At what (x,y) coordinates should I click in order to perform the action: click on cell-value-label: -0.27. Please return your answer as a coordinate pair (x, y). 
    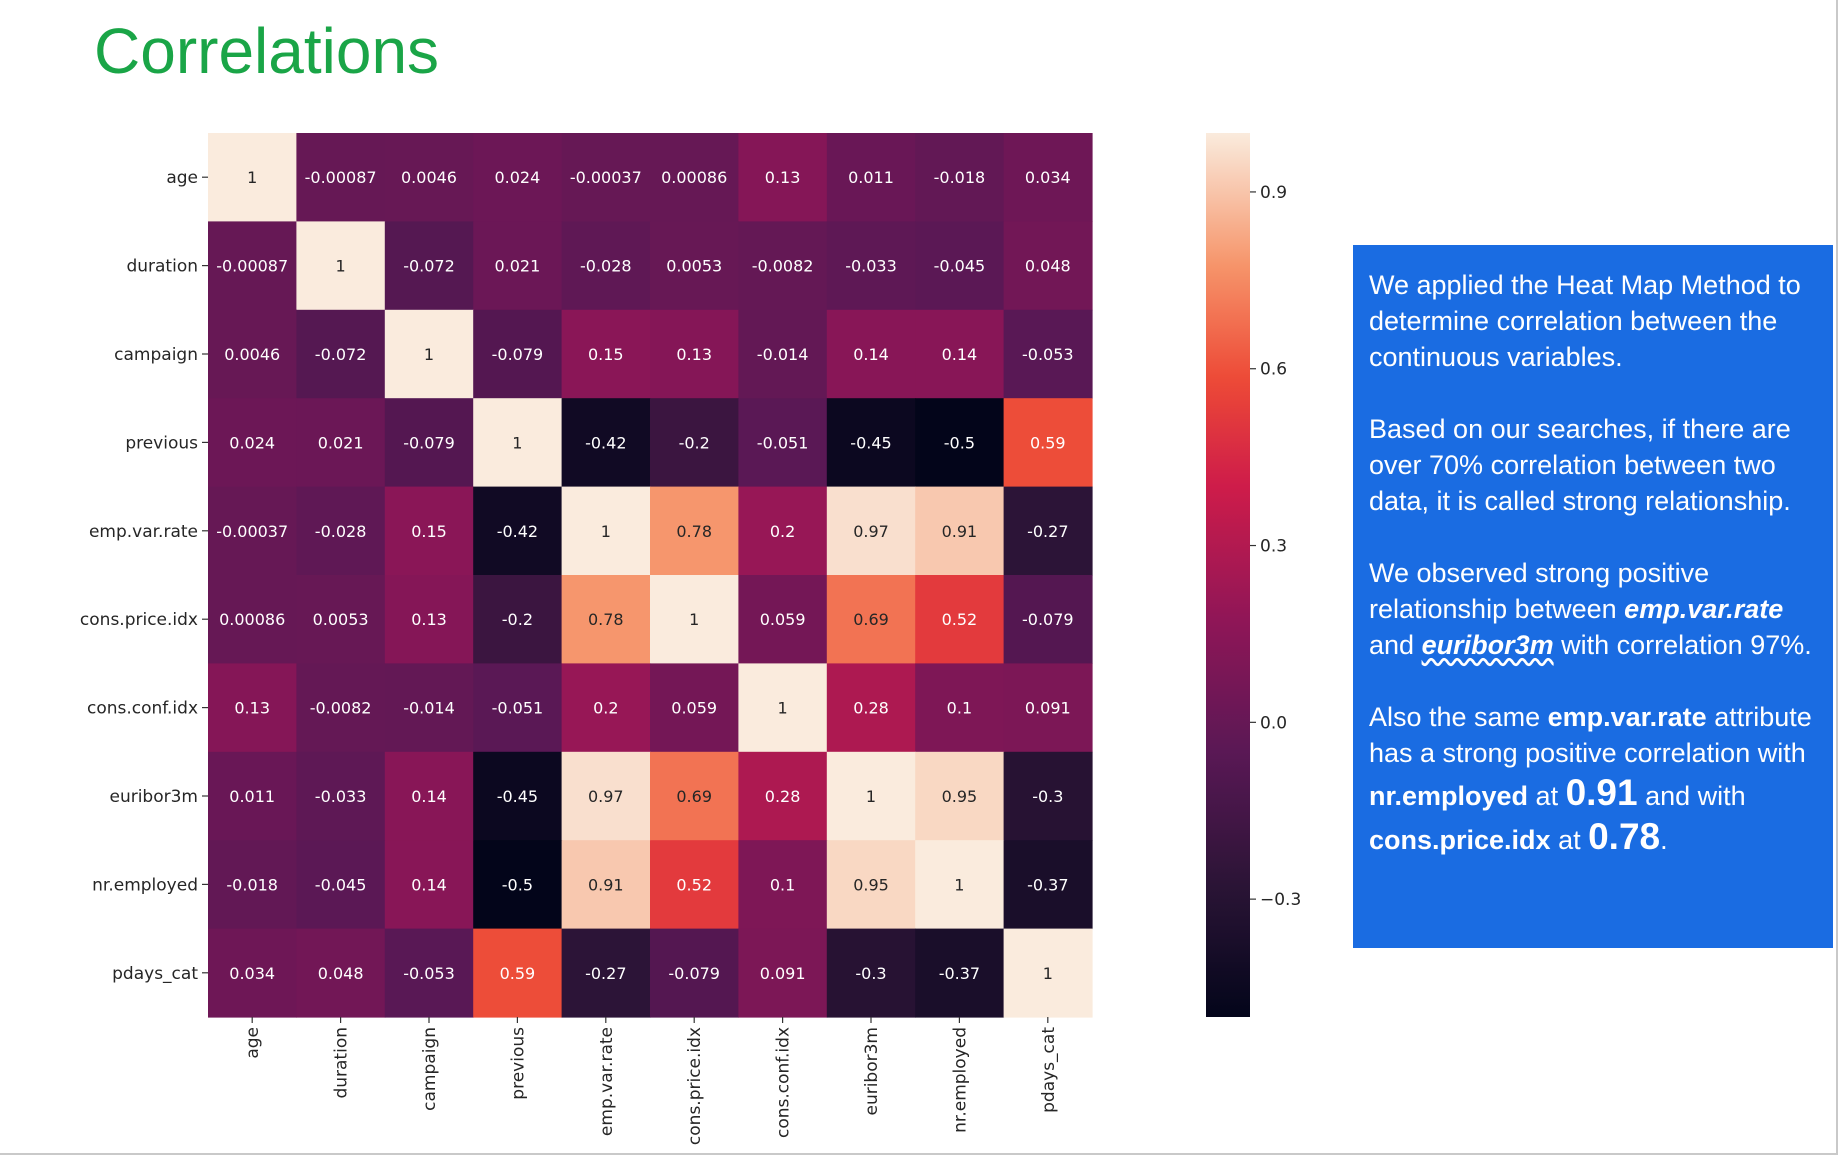
    Looking at the image, I should click on (605, 973).